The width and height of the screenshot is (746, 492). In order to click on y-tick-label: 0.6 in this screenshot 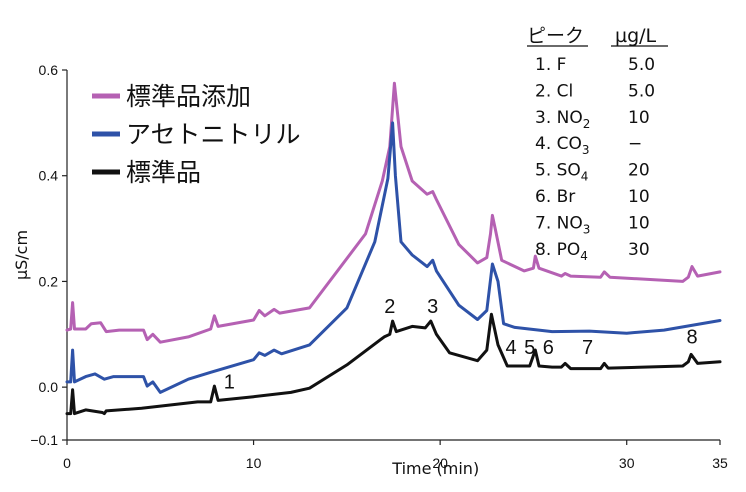, I will do `click(49, 70)`.